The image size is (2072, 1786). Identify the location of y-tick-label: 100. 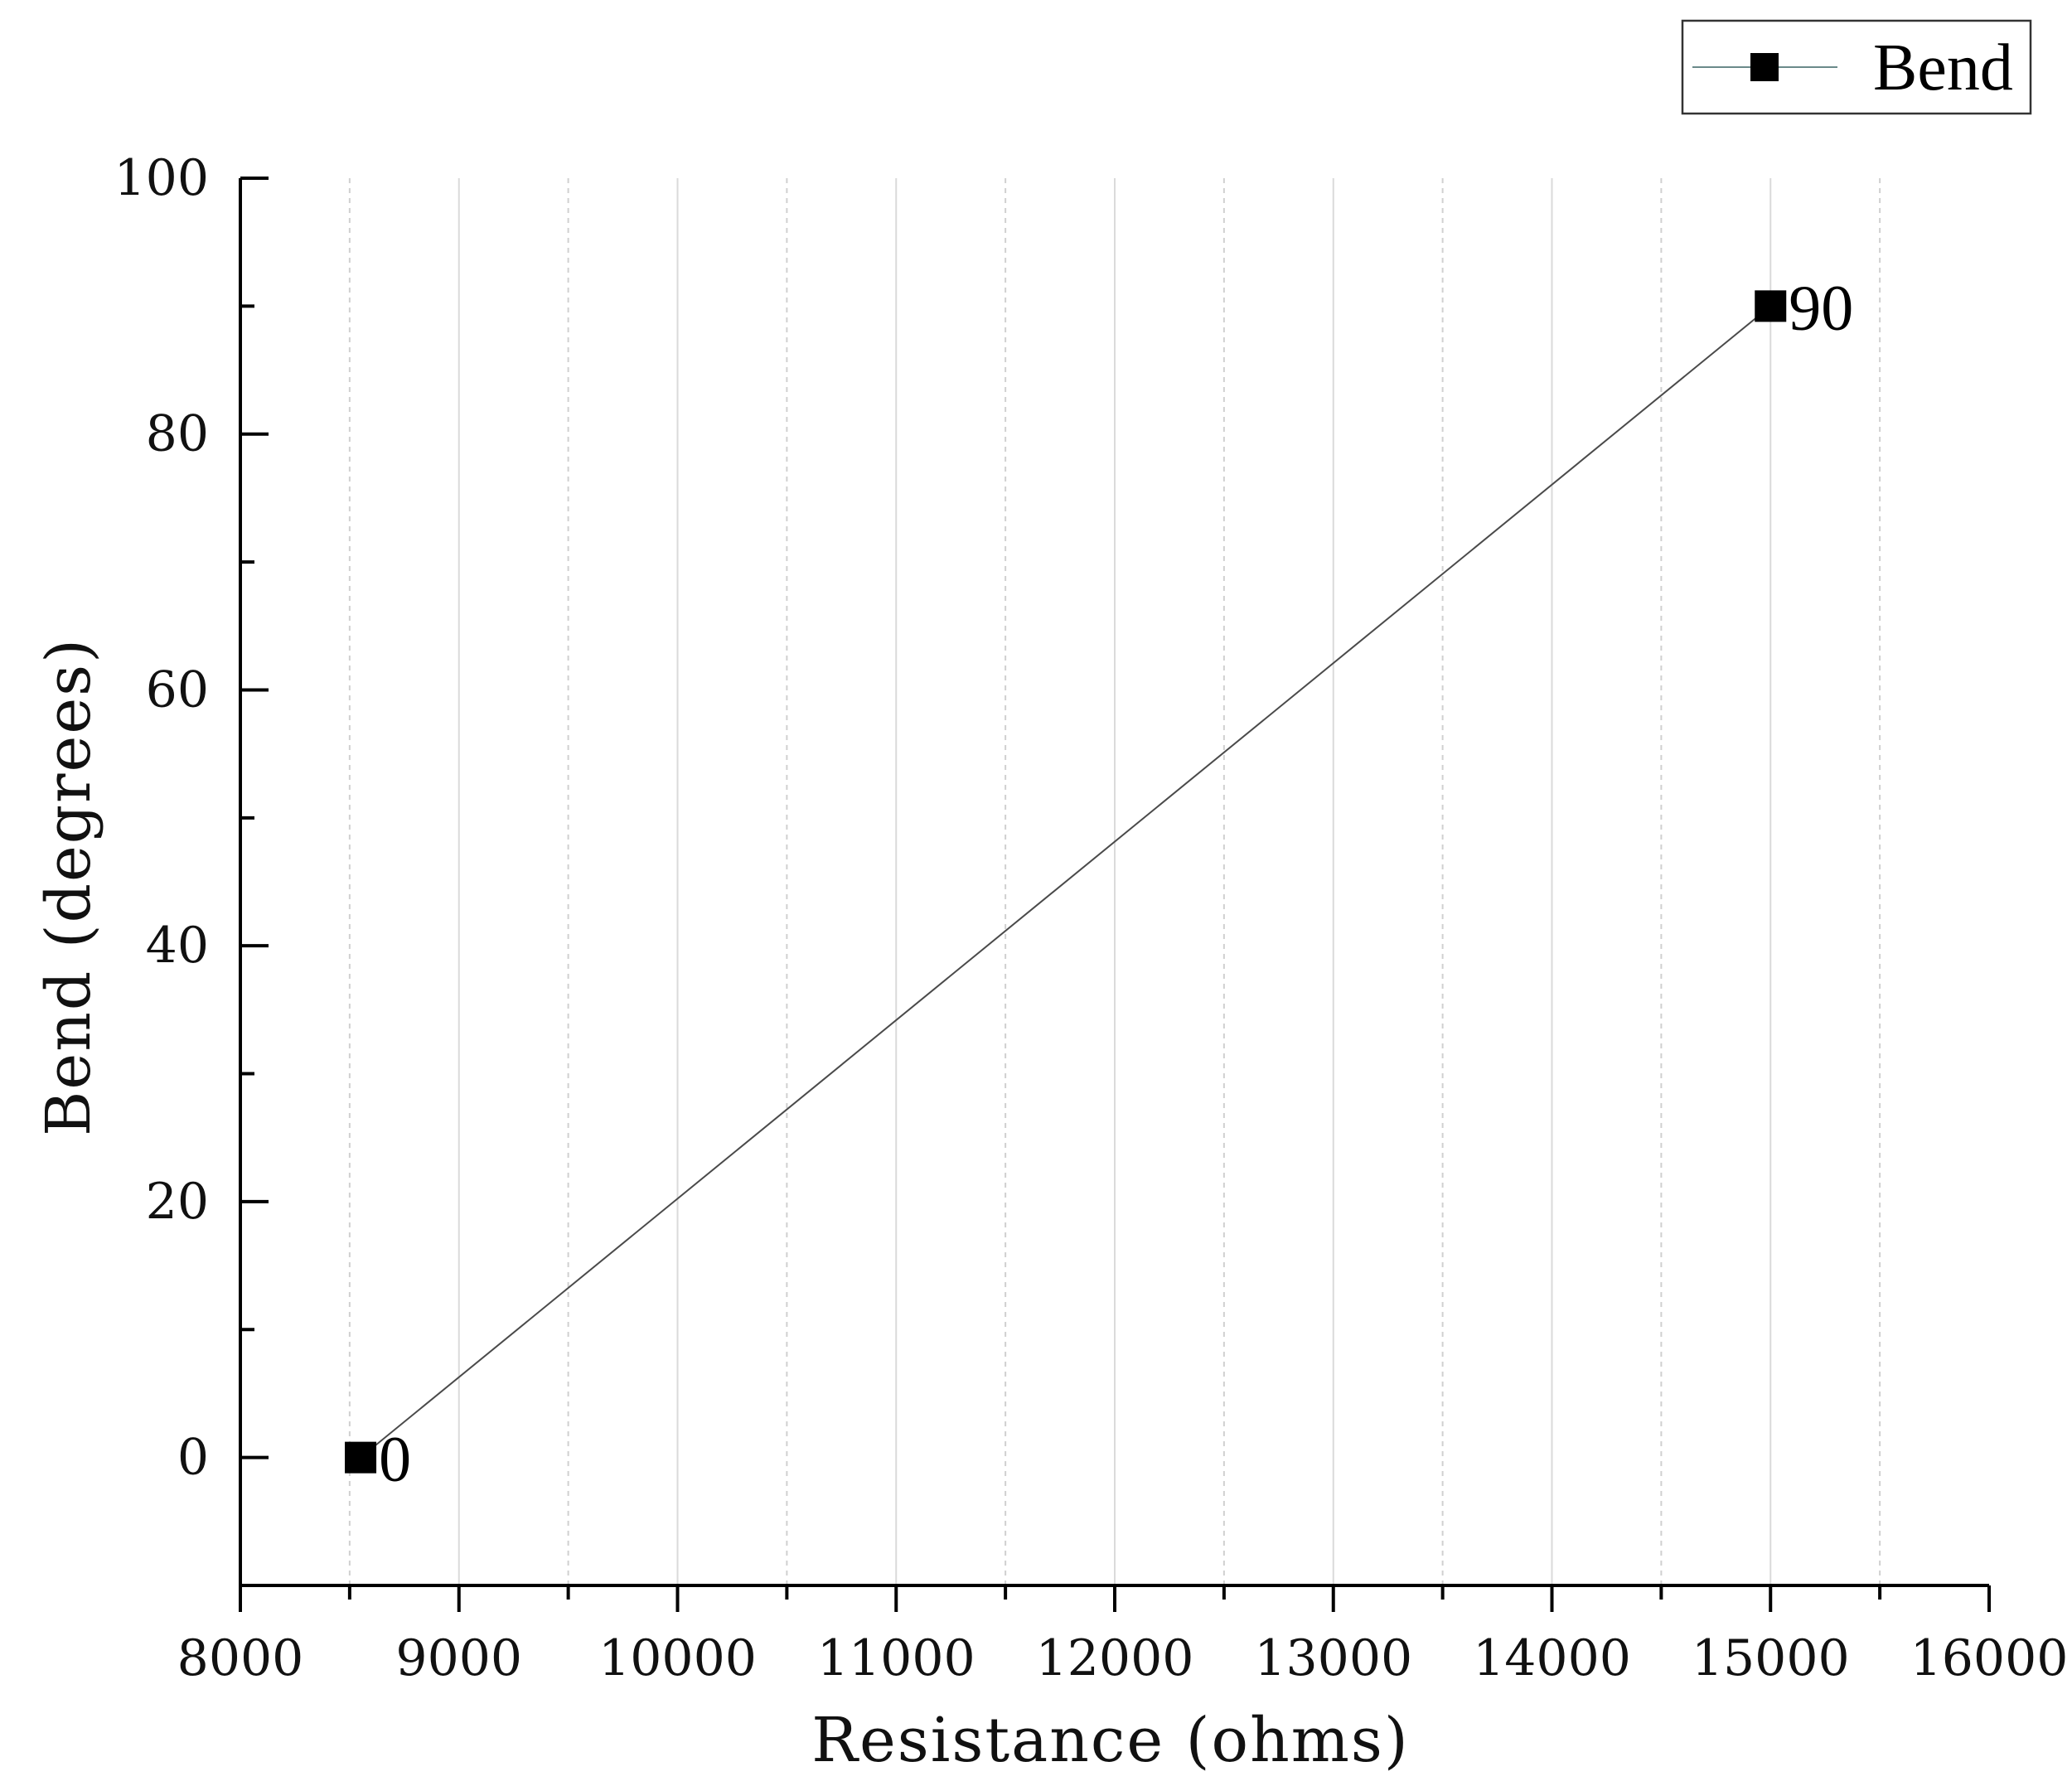
(161, 178).